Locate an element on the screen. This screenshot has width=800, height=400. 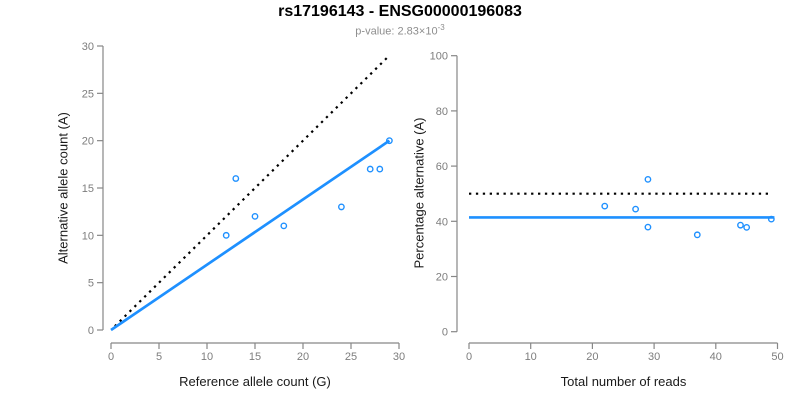
y-tick-label: 30 is located at coordinates (88, 47).